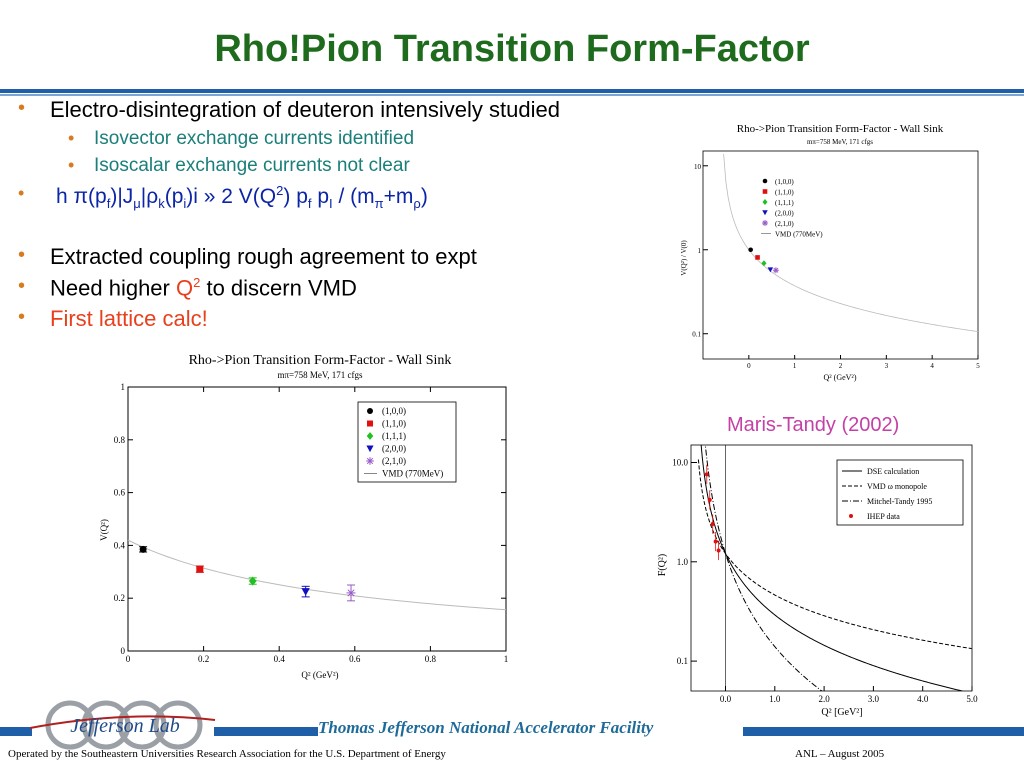 This screenshot has height=768, width=1024. What do you see at coordinates (749, 366) in the screenshot?
I see `chart2-xtick-label: 0` at bounding box center [749, 366].